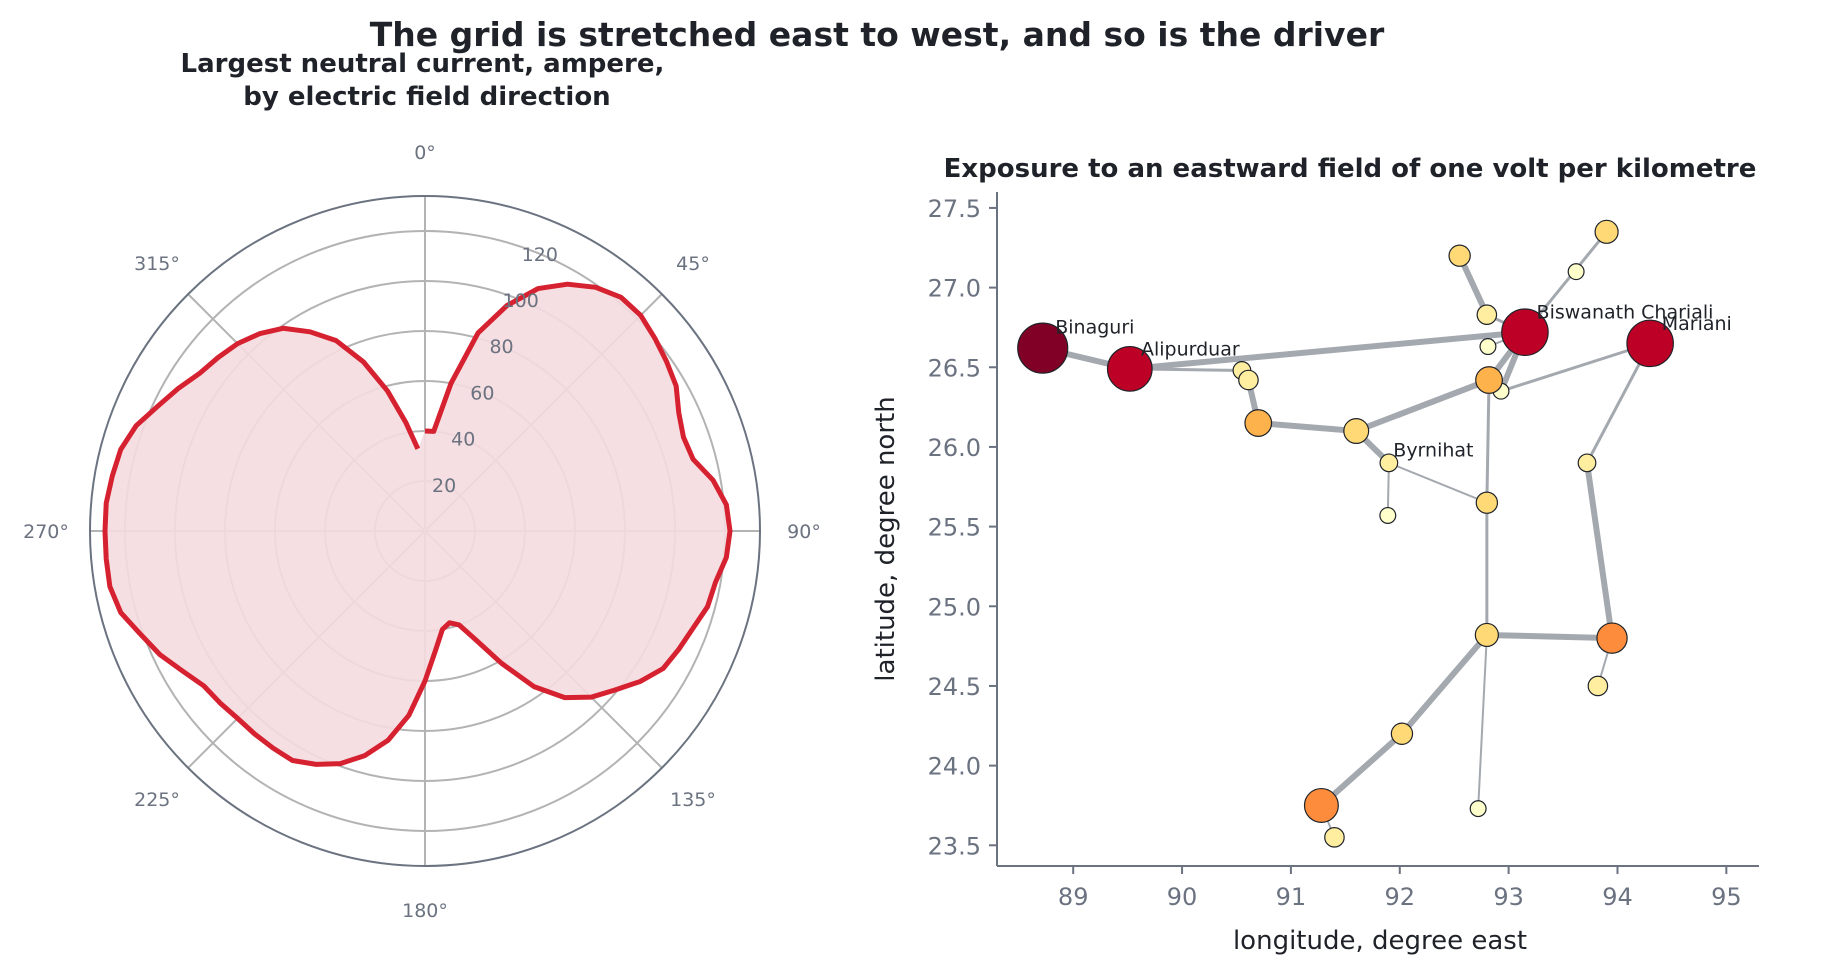  I want to click on polar-radial-tick-label: 20, so click(444, 486).